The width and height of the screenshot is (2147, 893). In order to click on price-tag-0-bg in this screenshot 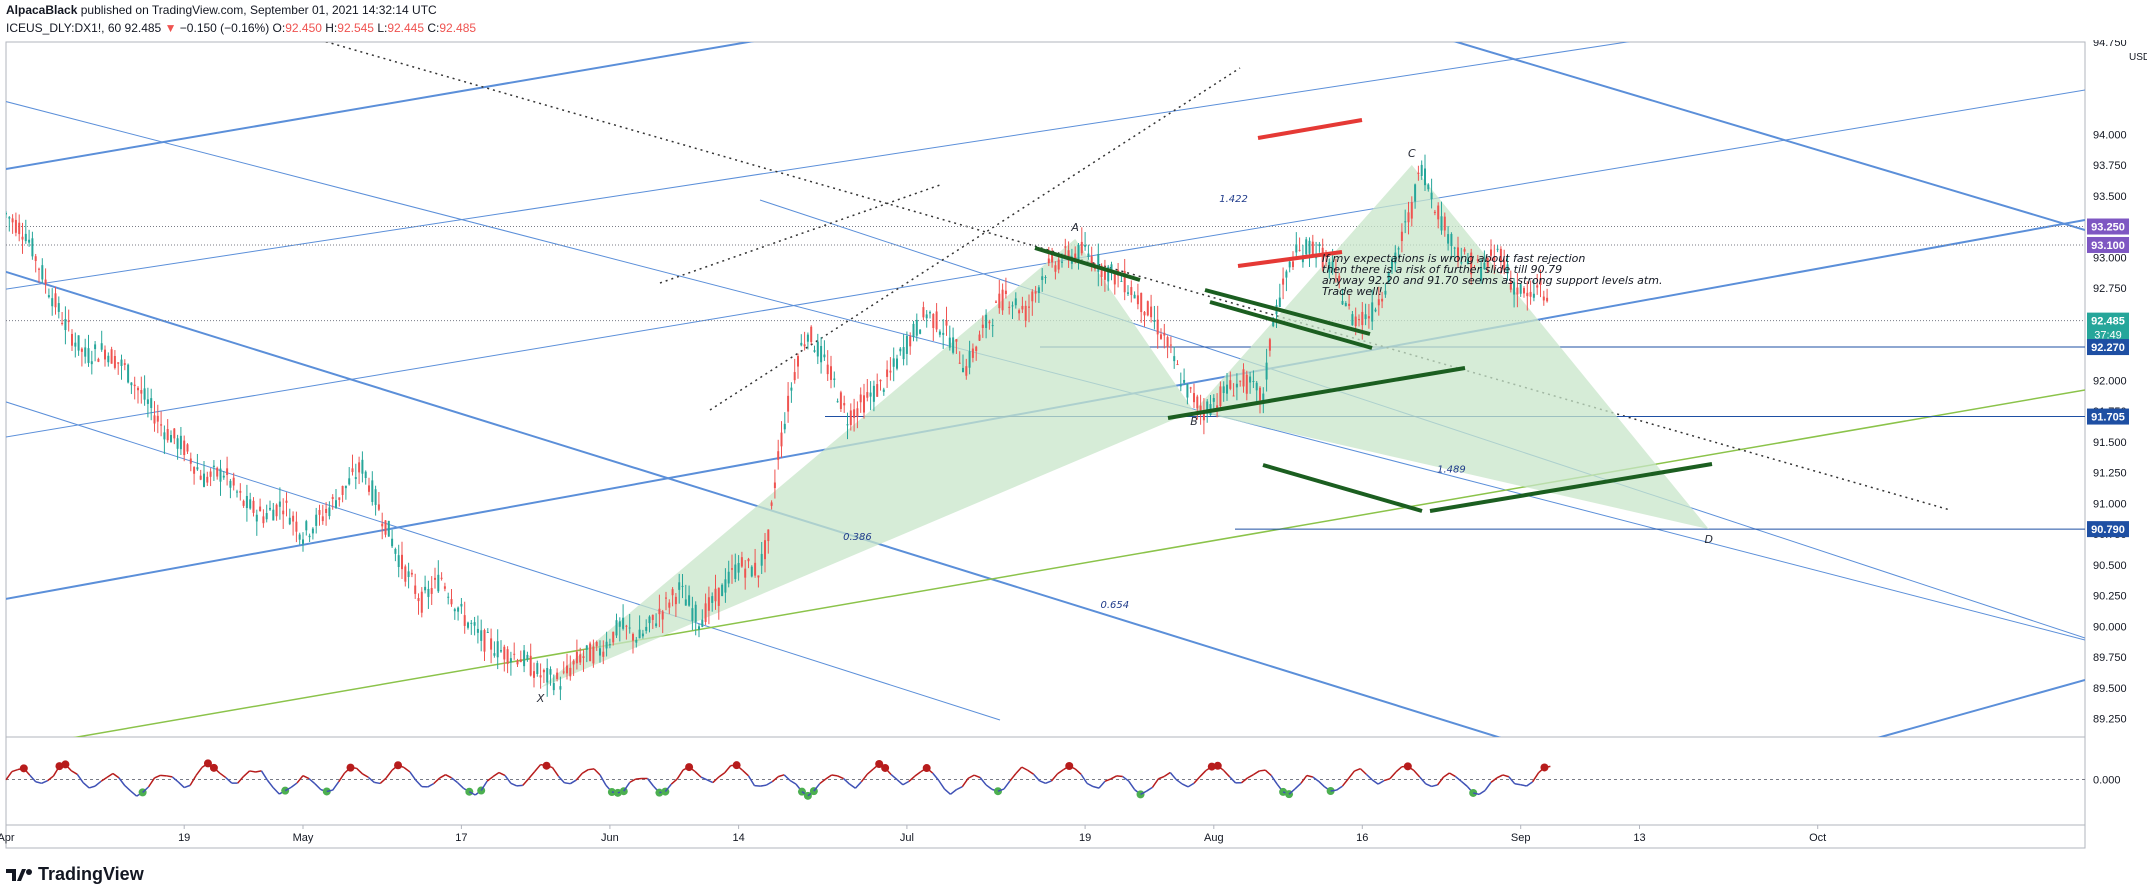, I will do `click(2108, 226)`.